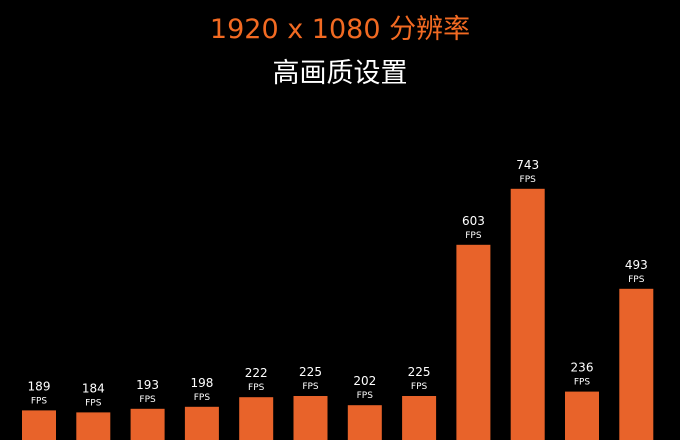 The image size is (680, 440). I want to click on bar-value-label: 193, so click(147, 385).